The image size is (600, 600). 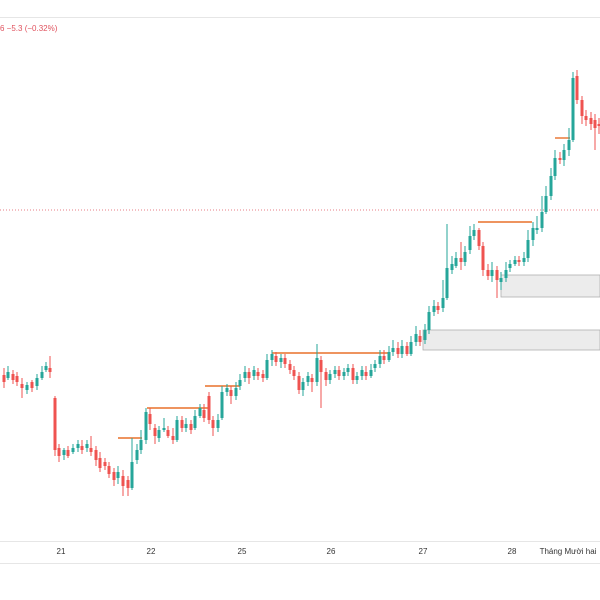 I want to click on x-axis-bottom-border, so click(x=300, y=563).